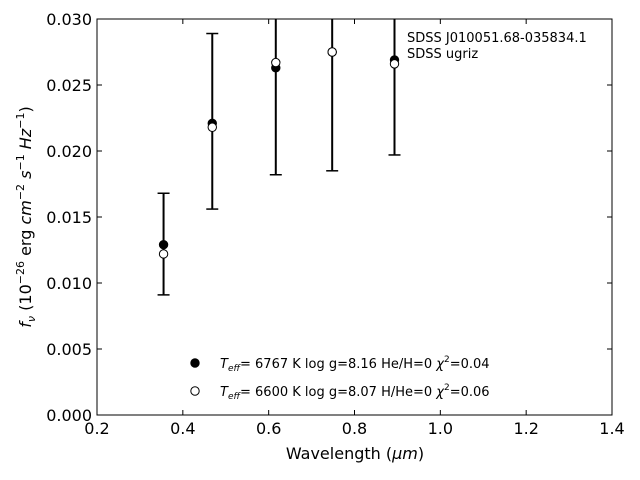  I want to click on x-tick-label: 0.4, so click(182, 428).